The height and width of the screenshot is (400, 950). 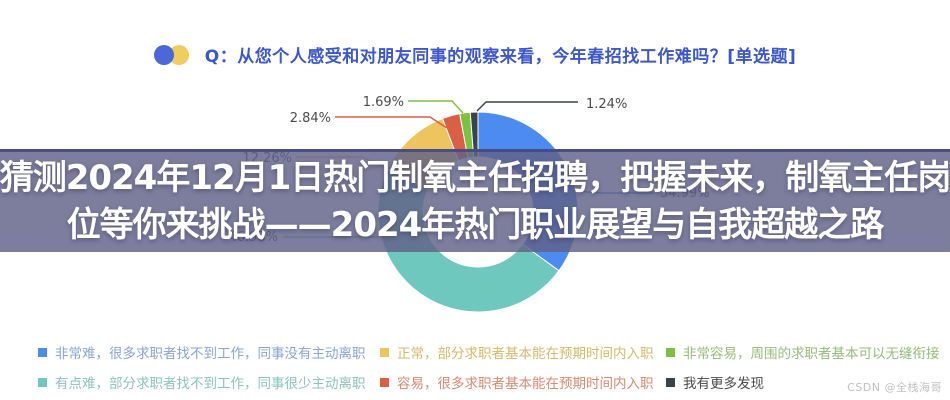 I want to click on legend-label: 有点难，部分求职者找不到工作，同事很少主动离职, so click(x=210, y=384).